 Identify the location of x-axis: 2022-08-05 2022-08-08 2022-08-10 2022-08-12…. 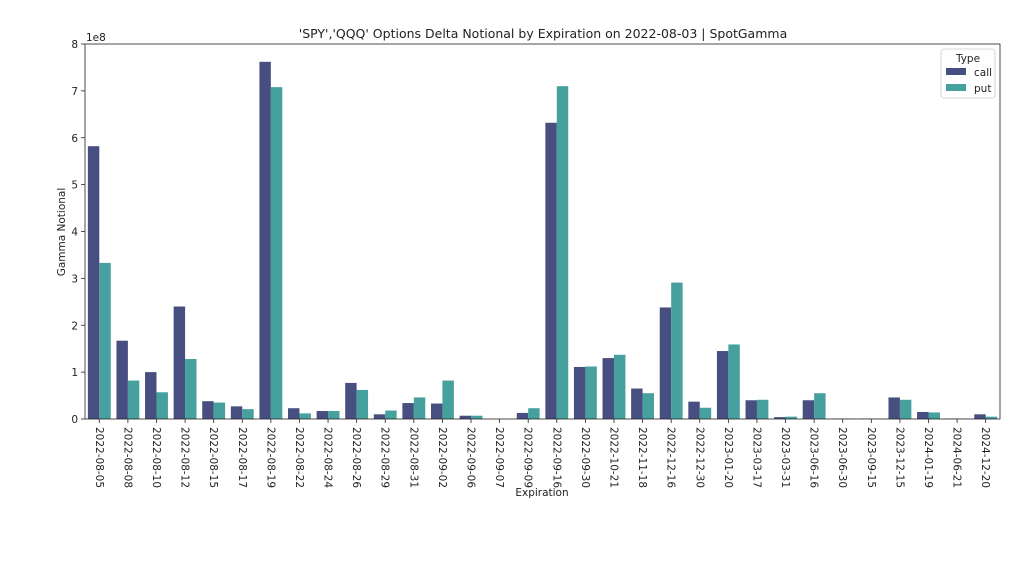
(542, 453).